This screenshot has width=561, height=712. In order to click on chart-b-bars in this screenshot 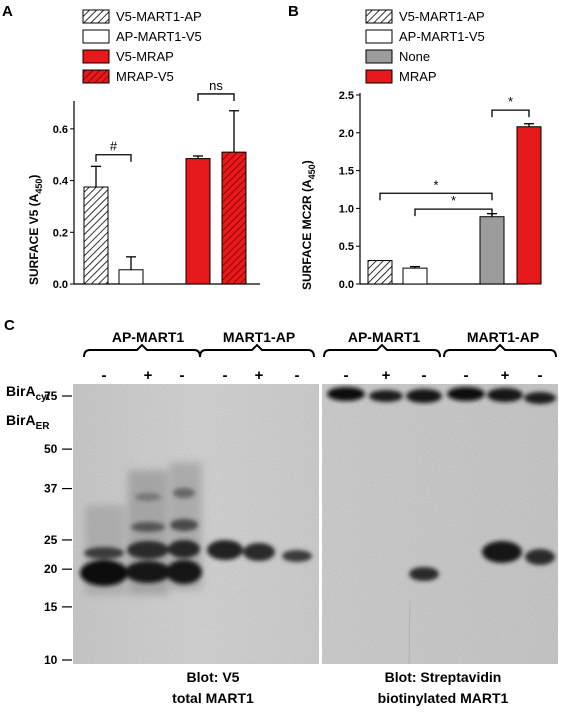, I will do `click(454, 204)`.